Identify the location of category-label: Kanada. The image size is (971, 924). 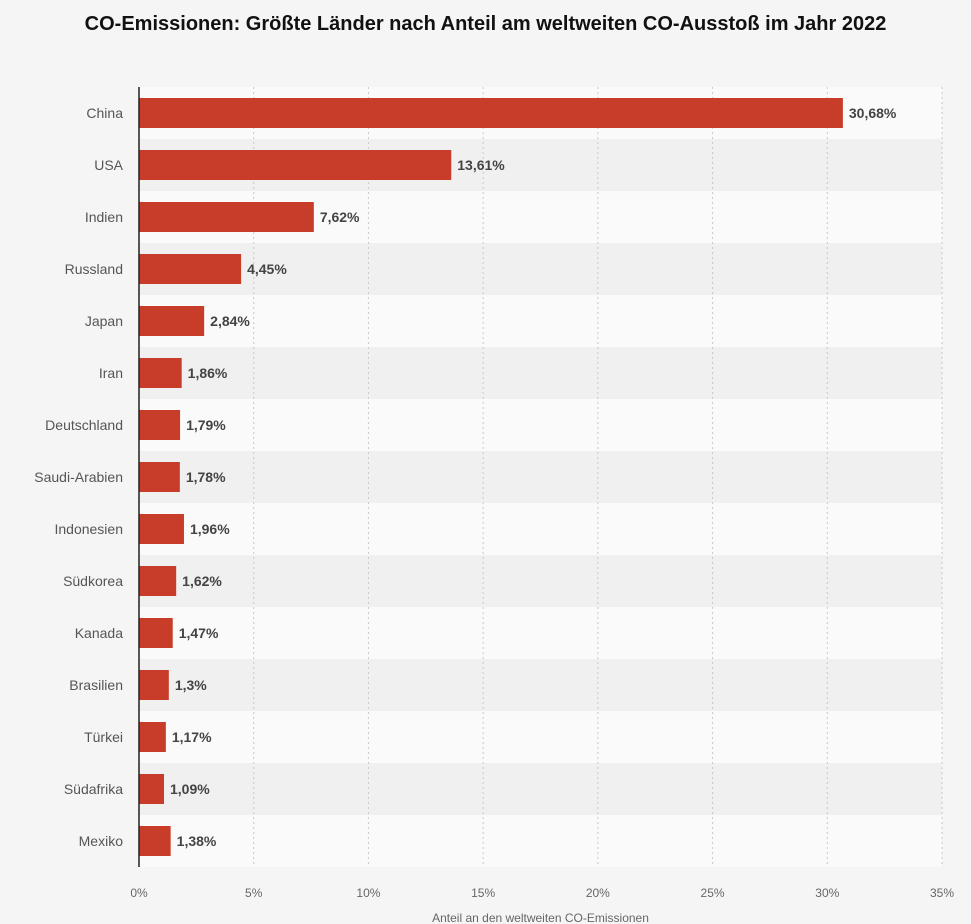
(99, 633).